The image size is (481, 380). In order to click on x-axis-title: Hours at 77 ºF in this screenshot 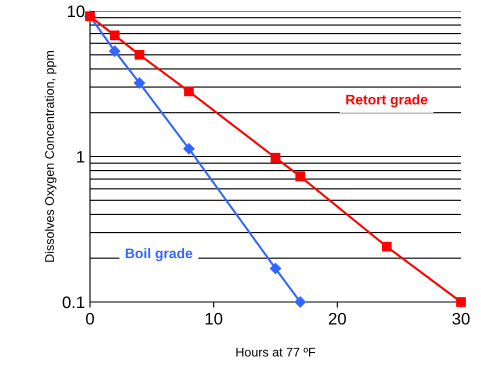, I will do `click(276, 352)`.